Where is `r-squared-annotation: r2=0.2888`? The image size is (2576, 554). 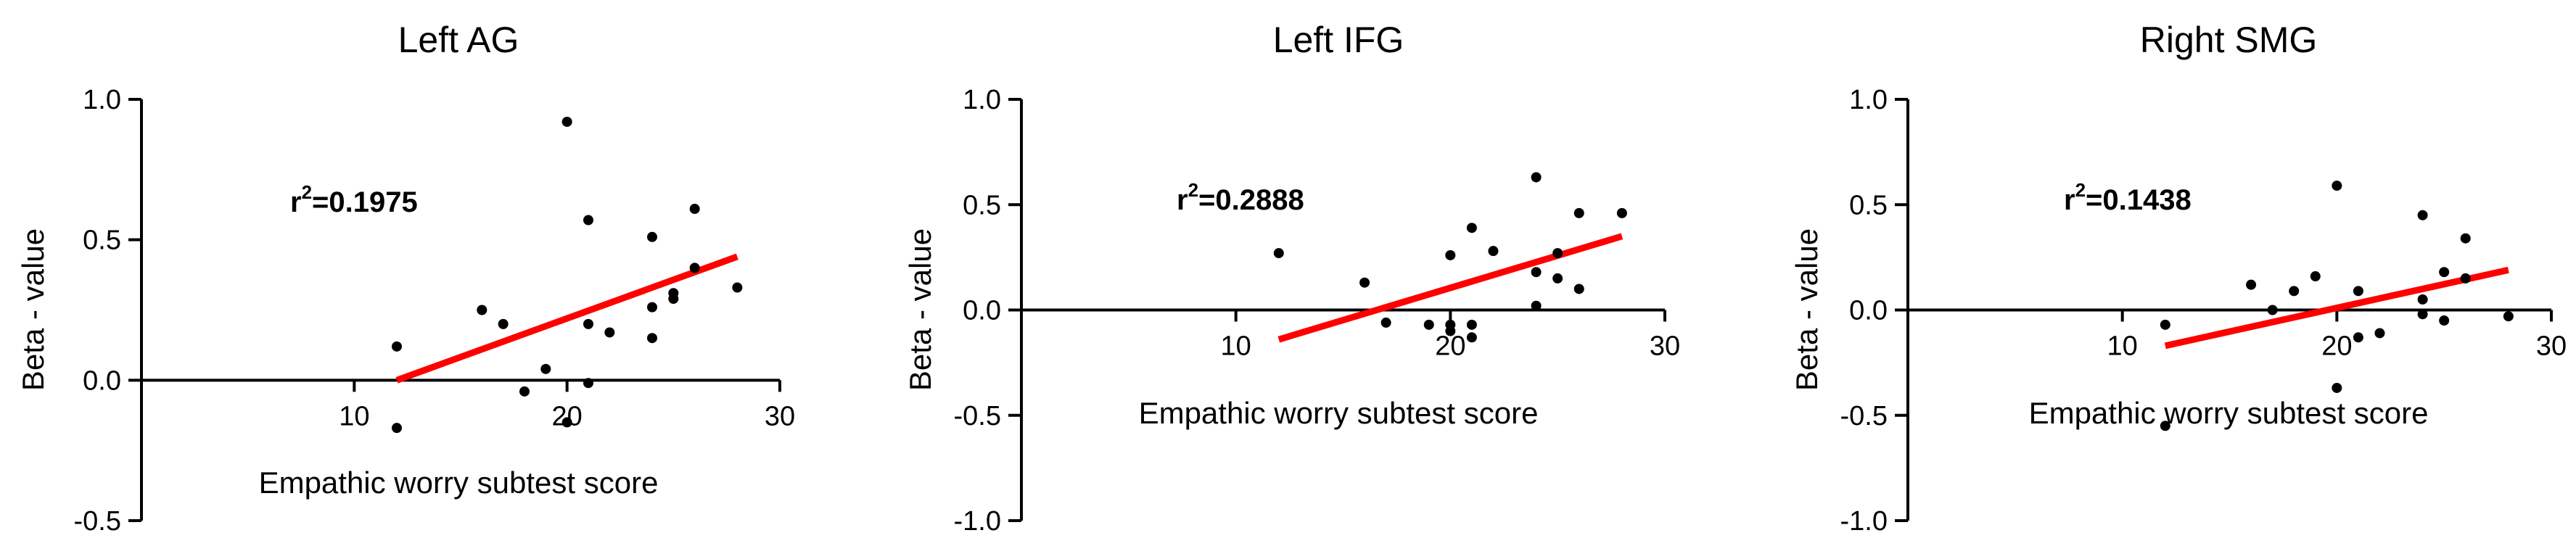 r-squared-annotation: r2=0.2888 is located at coordinates (1240, 197).